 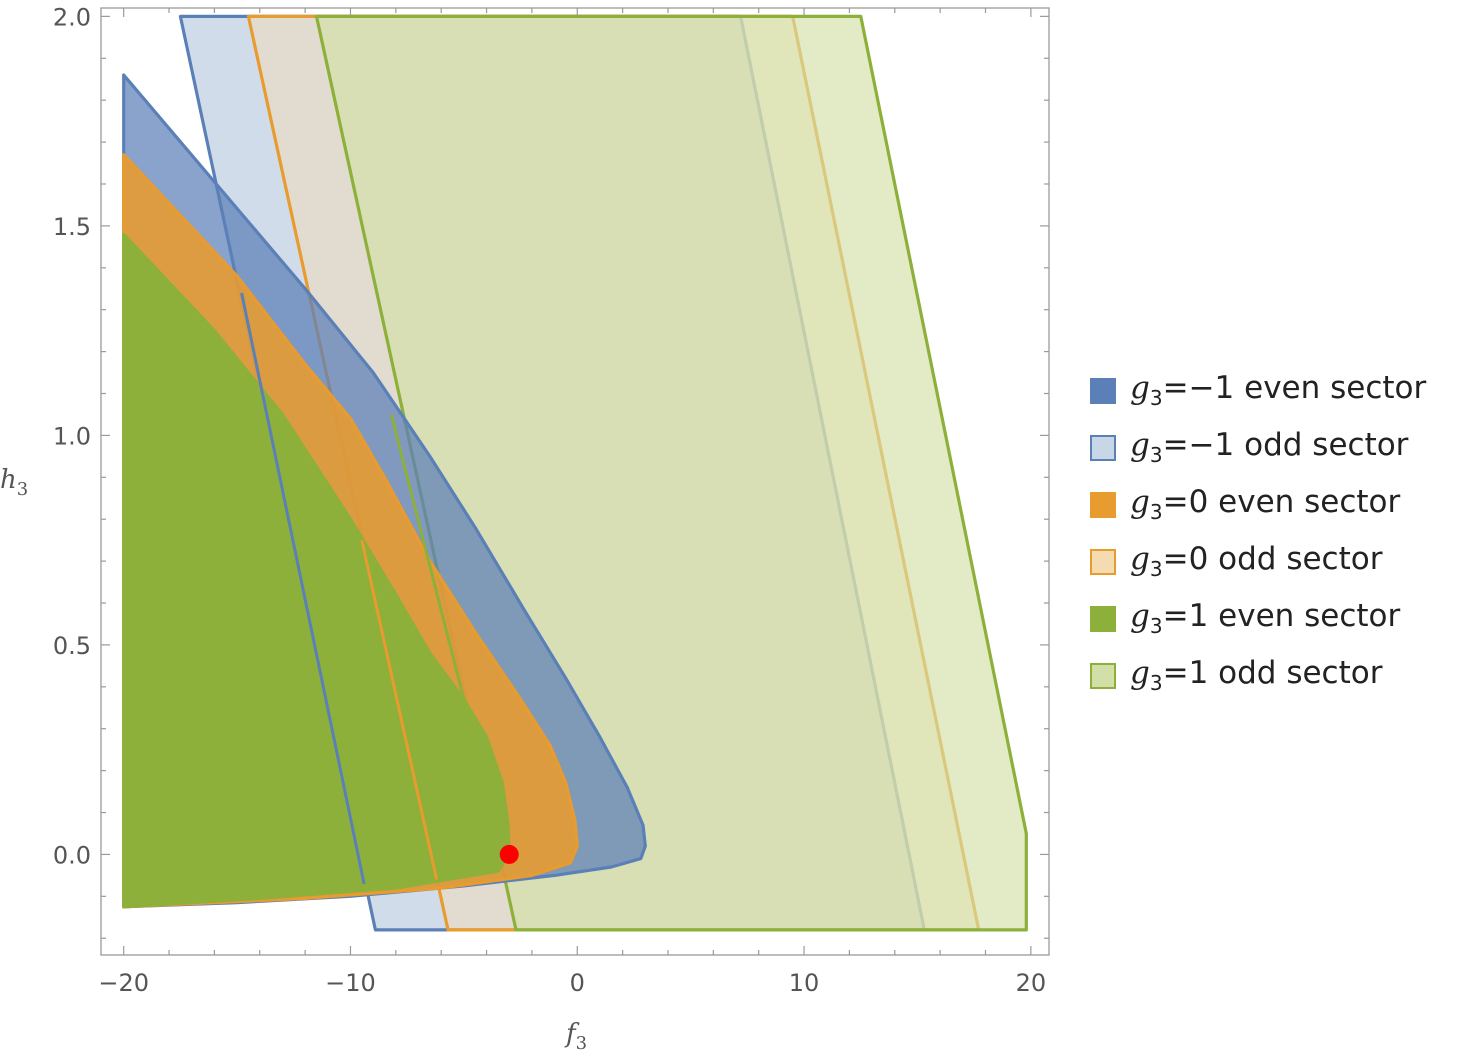 I want to click on x-tick-label: −10, so click(x=350, y=983).